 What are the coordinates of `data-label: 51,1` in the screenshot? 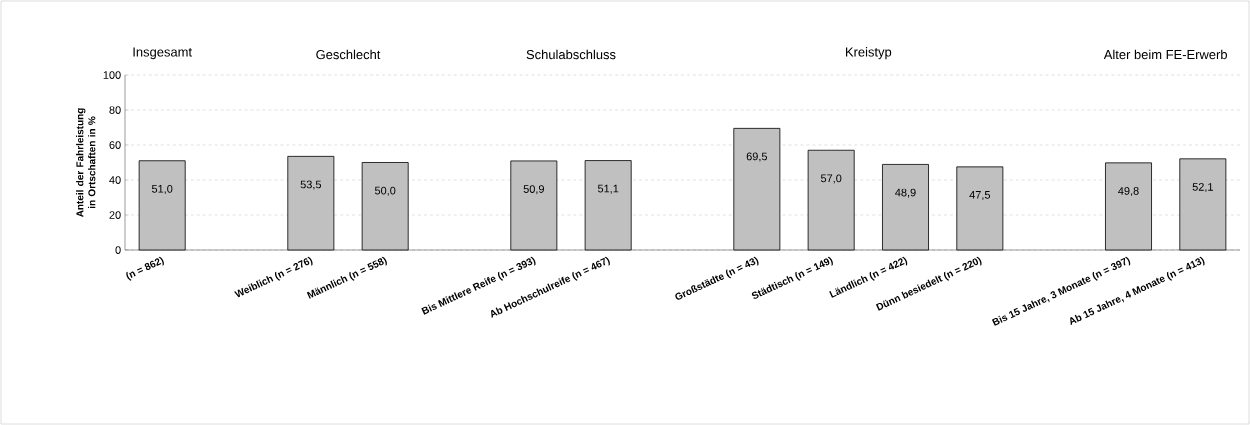 It's located at (608, 189).